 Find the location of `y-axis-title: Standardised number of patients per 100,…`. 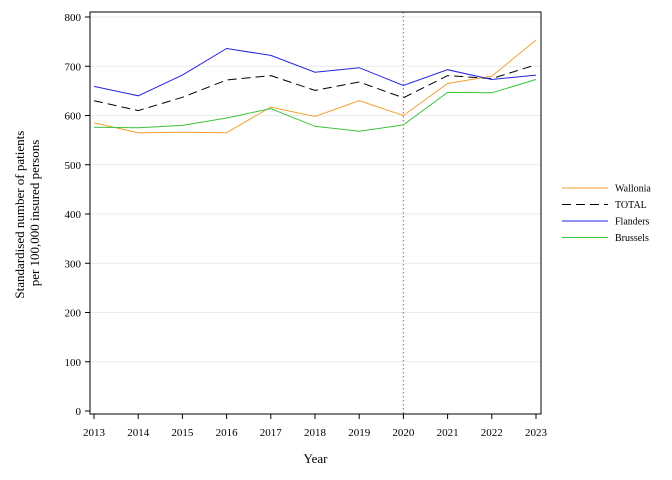

y-axis-title: Standardised number of patients per 100,… is located at coordinates (27, 212).